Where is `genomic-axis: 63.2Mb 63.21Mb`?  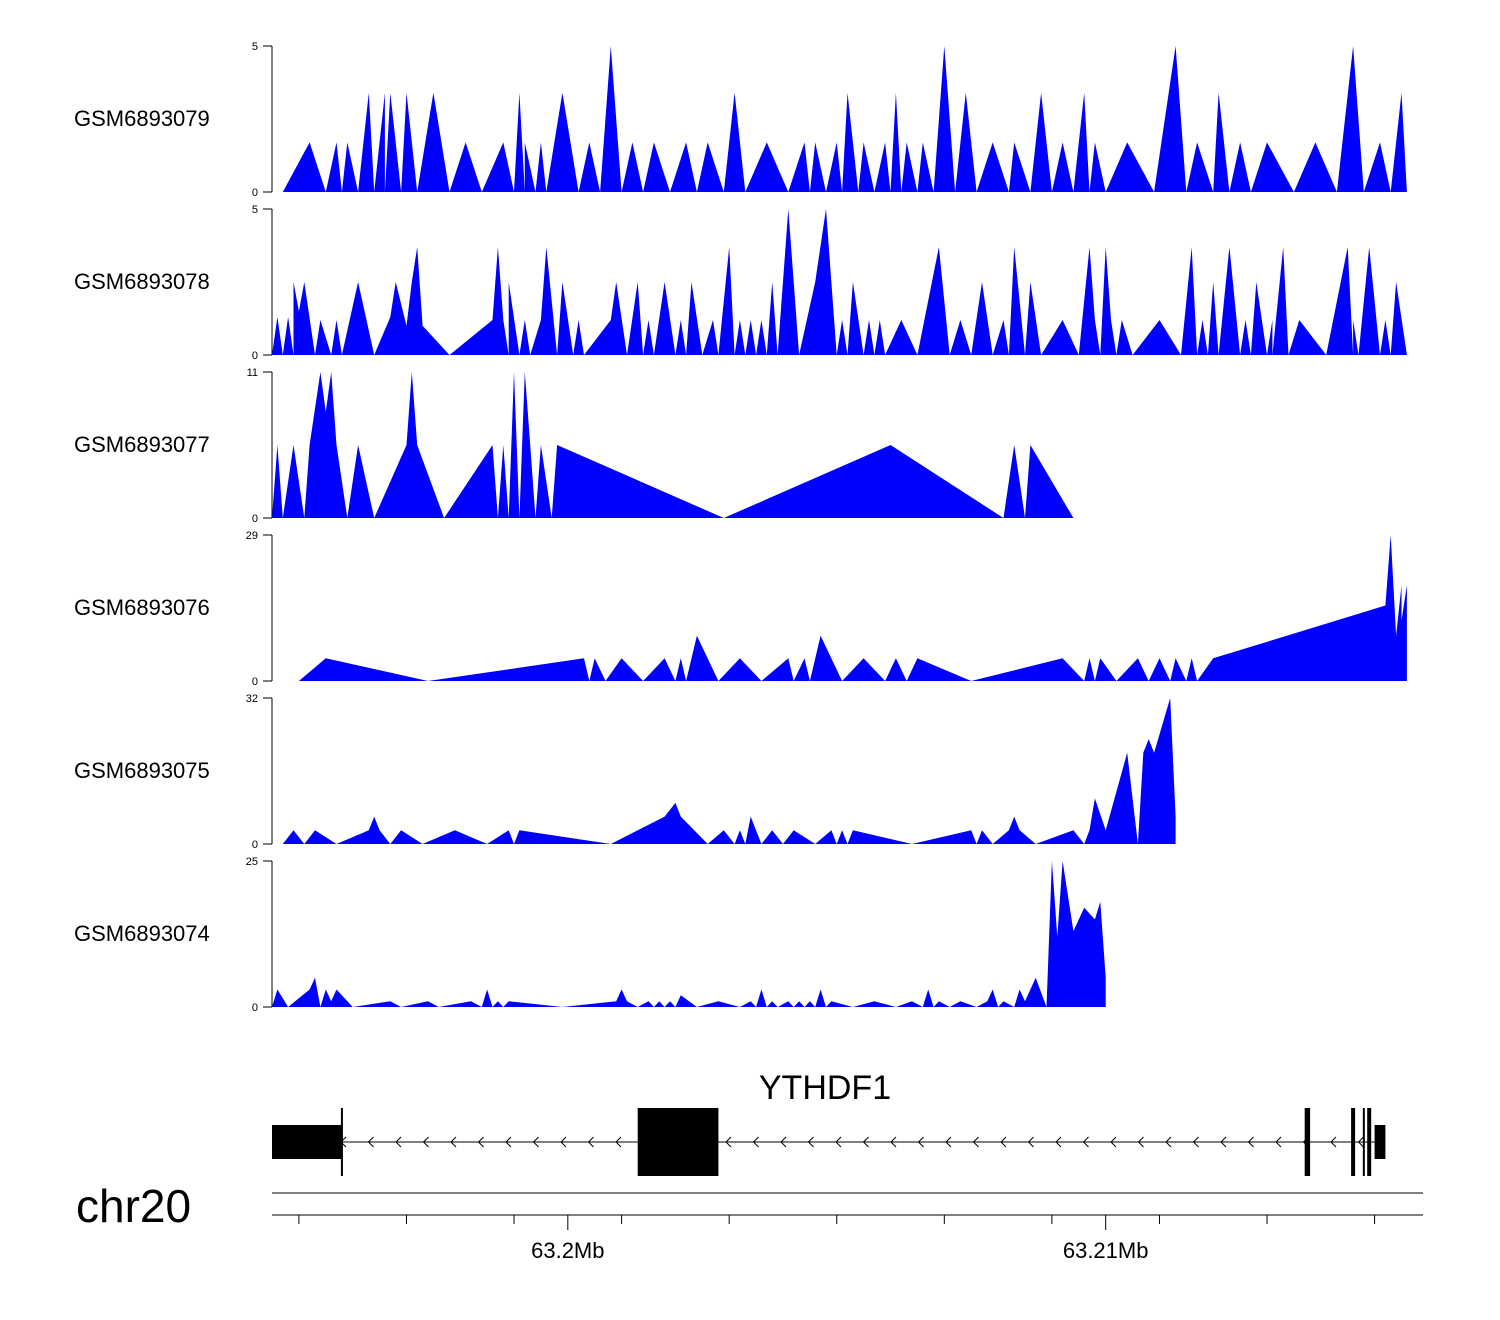 genomic-axis: 63.2Mb 63.21Mb is located at coordinates (847, 1227).